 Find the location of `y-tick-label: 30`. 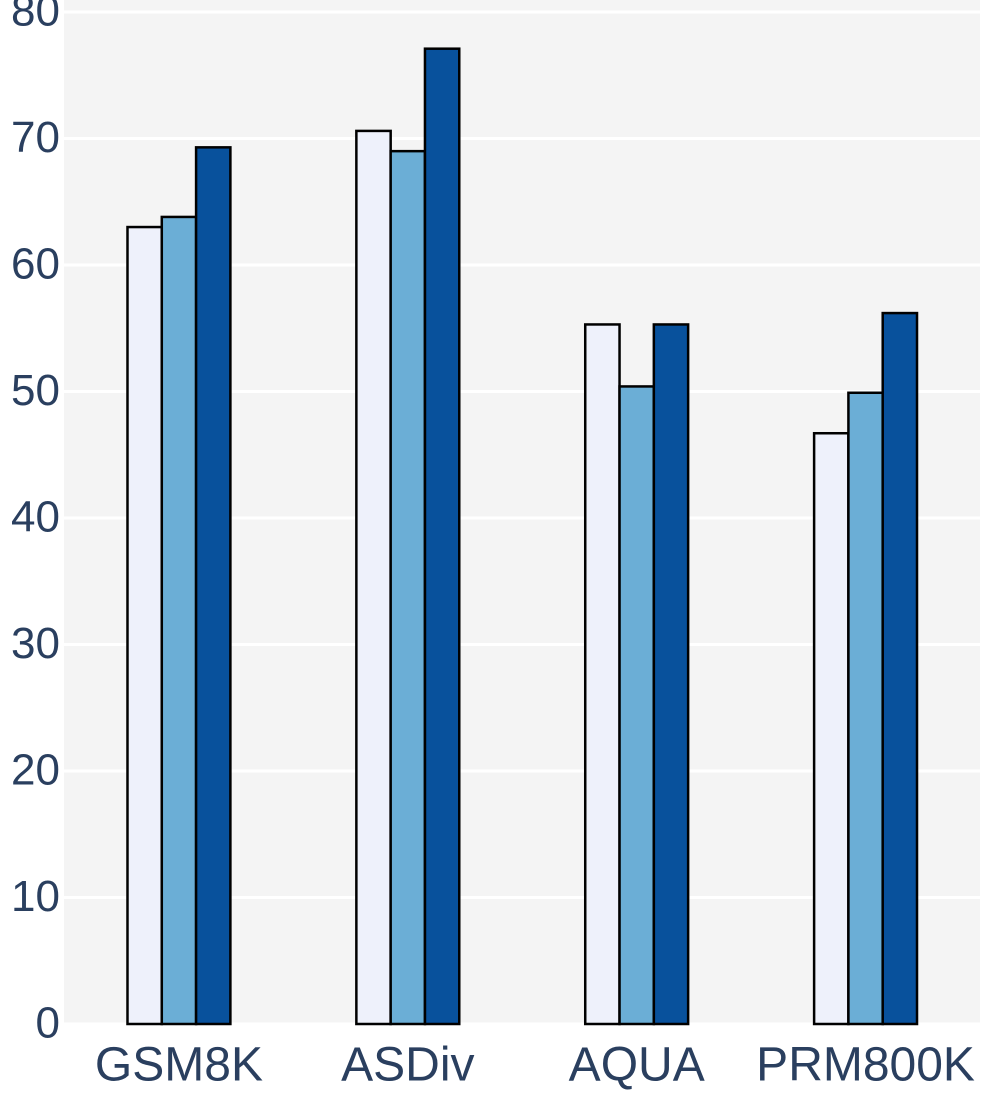

y-tick-label: 30 is located at coordinates (35, 643).